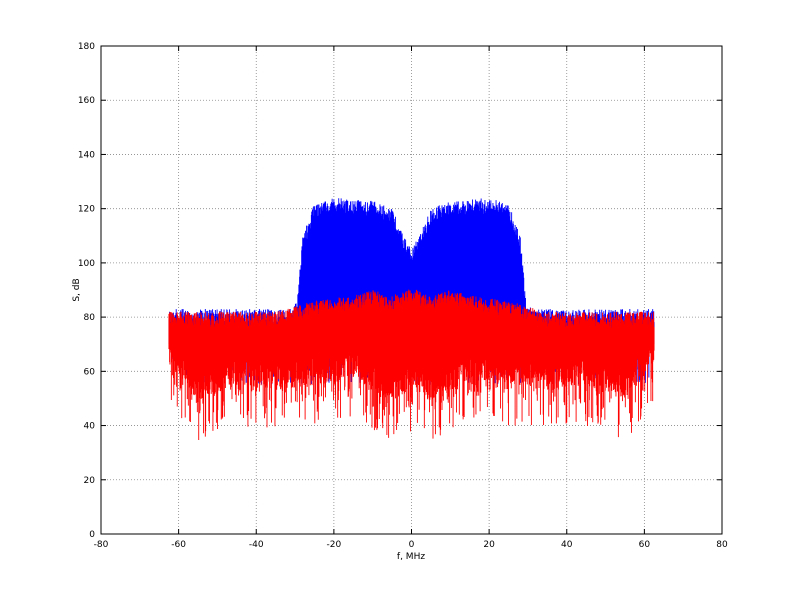  What do you see at coordinates (90, 427) in the screenshot?
I see `y-tick-label: 40` at bounding box center [90, 427].